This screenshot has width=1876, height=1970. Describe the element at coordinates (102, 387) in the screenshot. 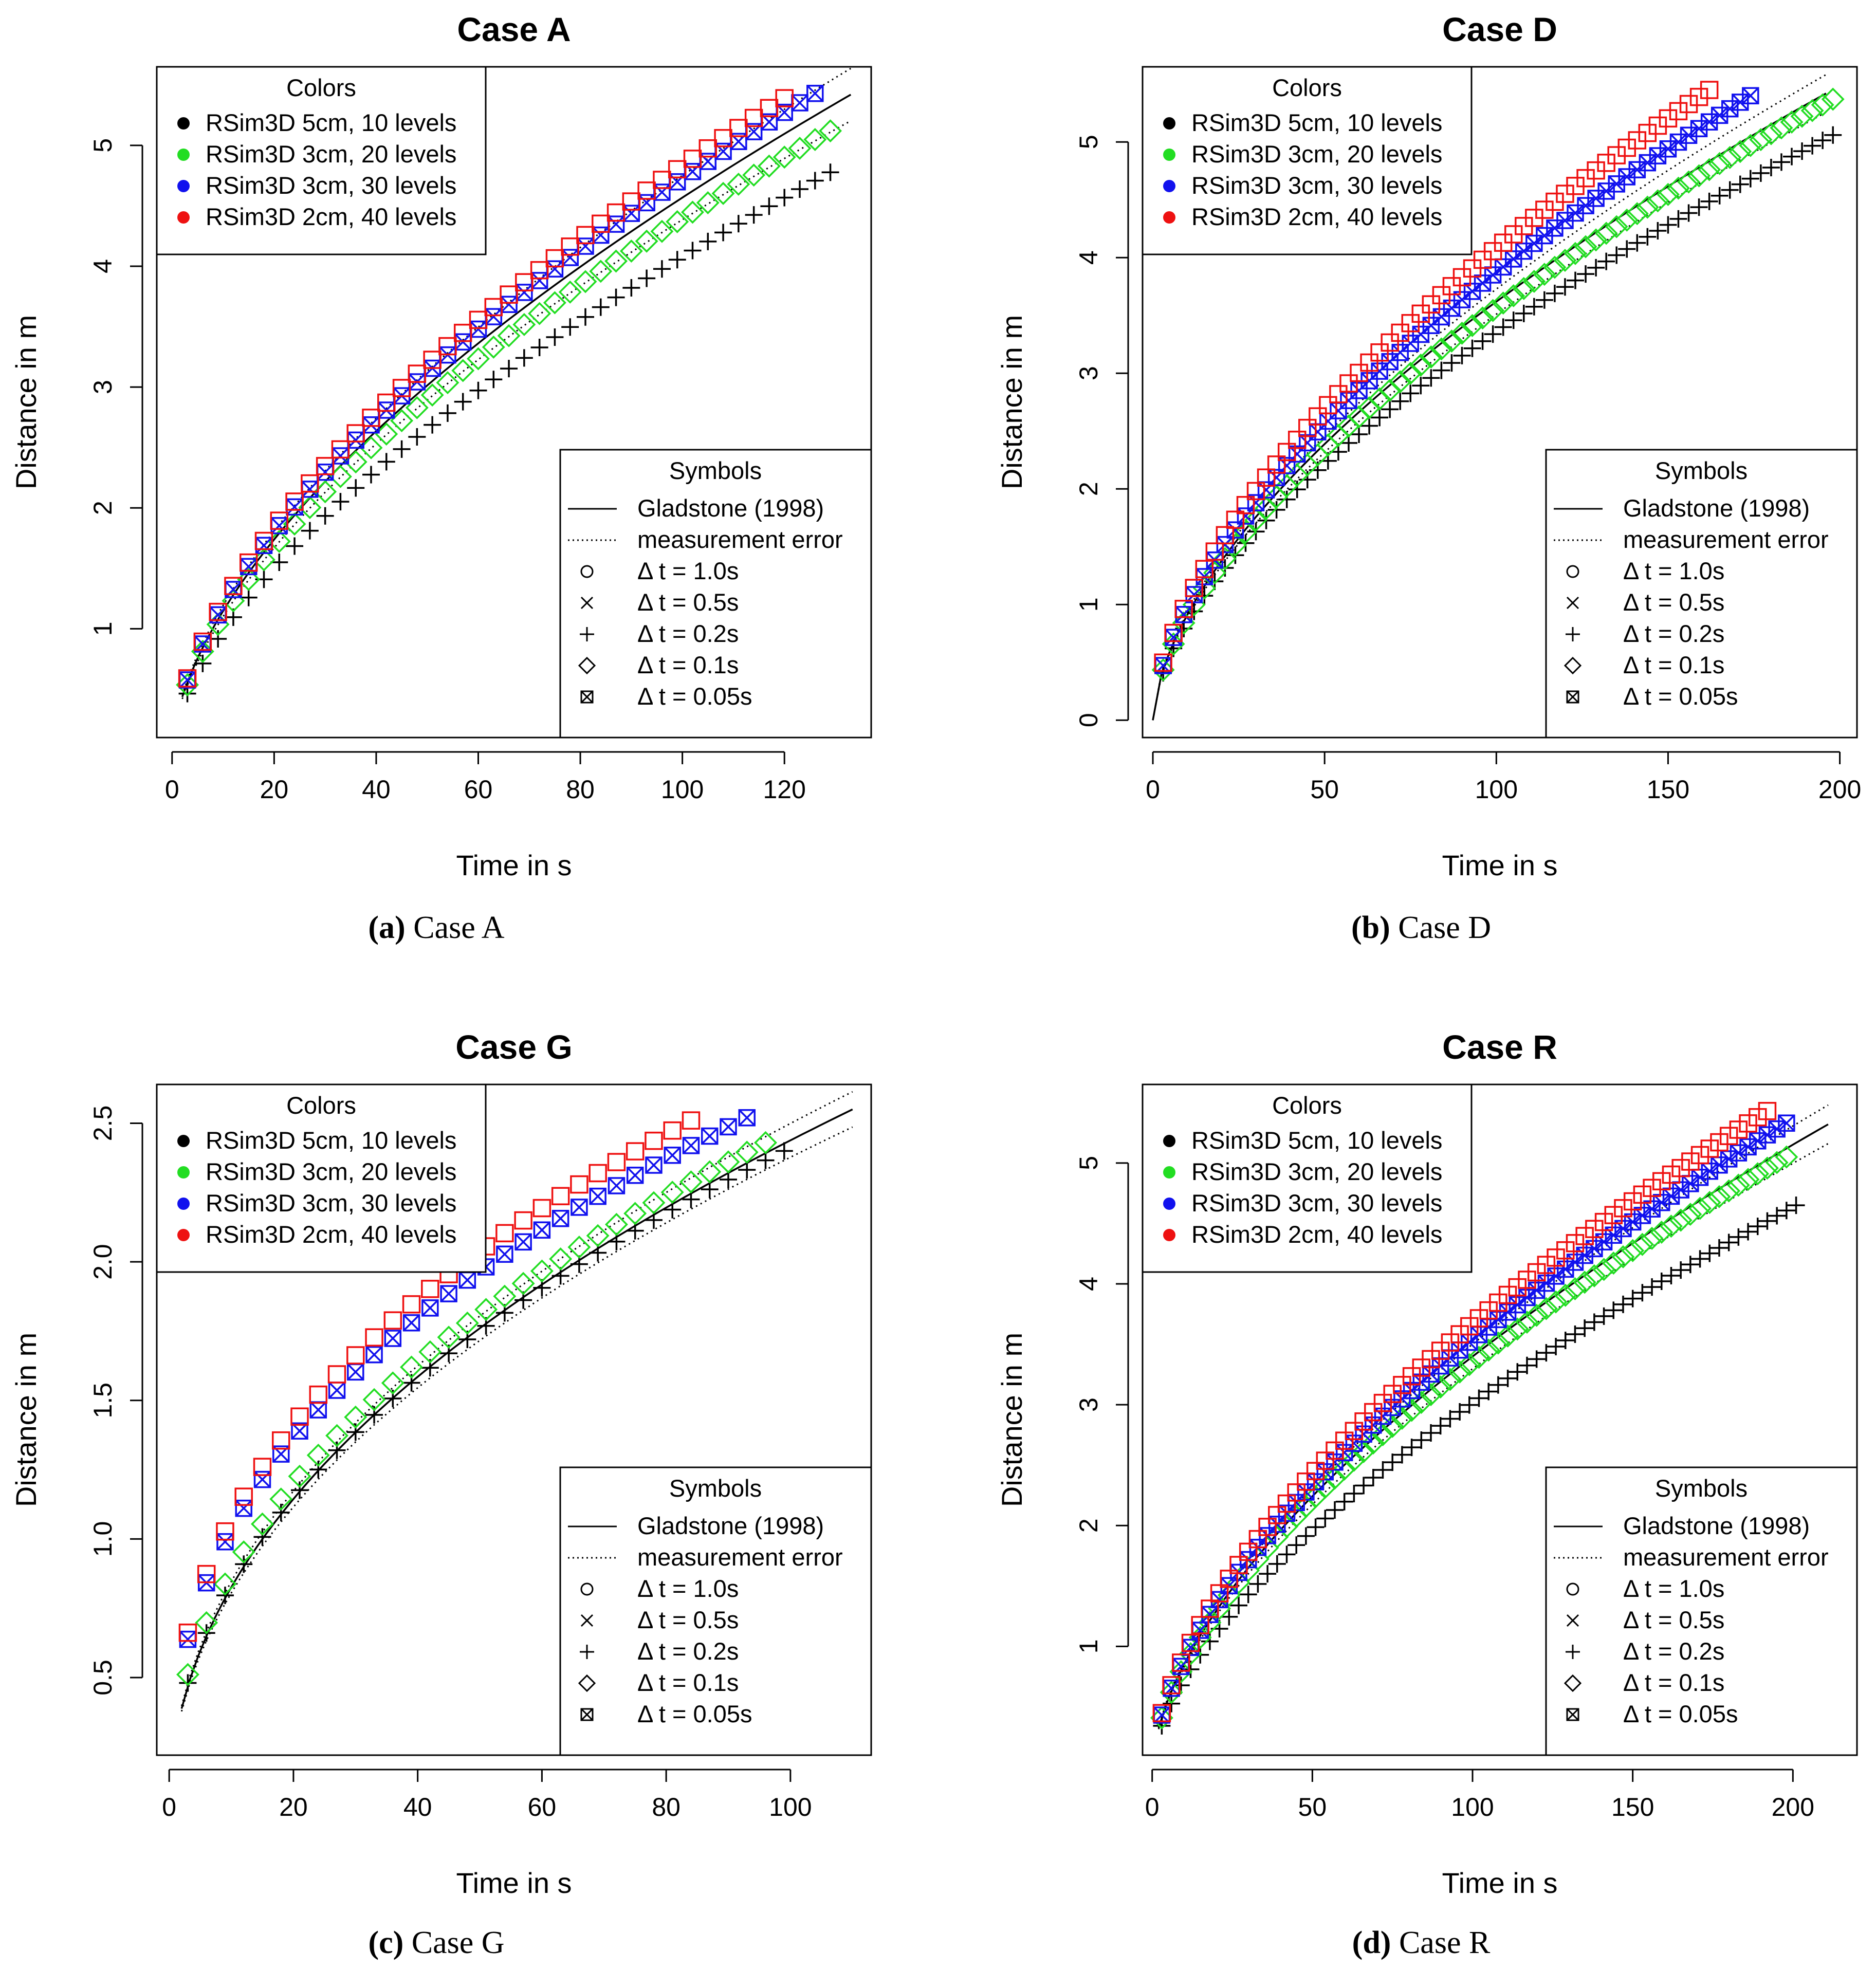

I see `y-tick-label: 3` at that location.